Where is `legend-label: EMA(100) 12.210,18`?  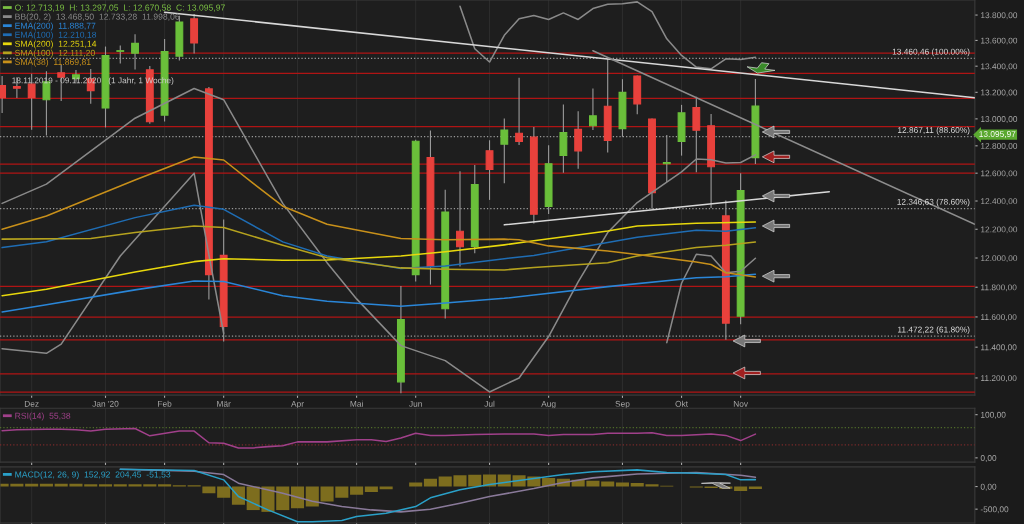
legend-label: EMA(100) 12.210,18 is located at coordinates (56, 35).